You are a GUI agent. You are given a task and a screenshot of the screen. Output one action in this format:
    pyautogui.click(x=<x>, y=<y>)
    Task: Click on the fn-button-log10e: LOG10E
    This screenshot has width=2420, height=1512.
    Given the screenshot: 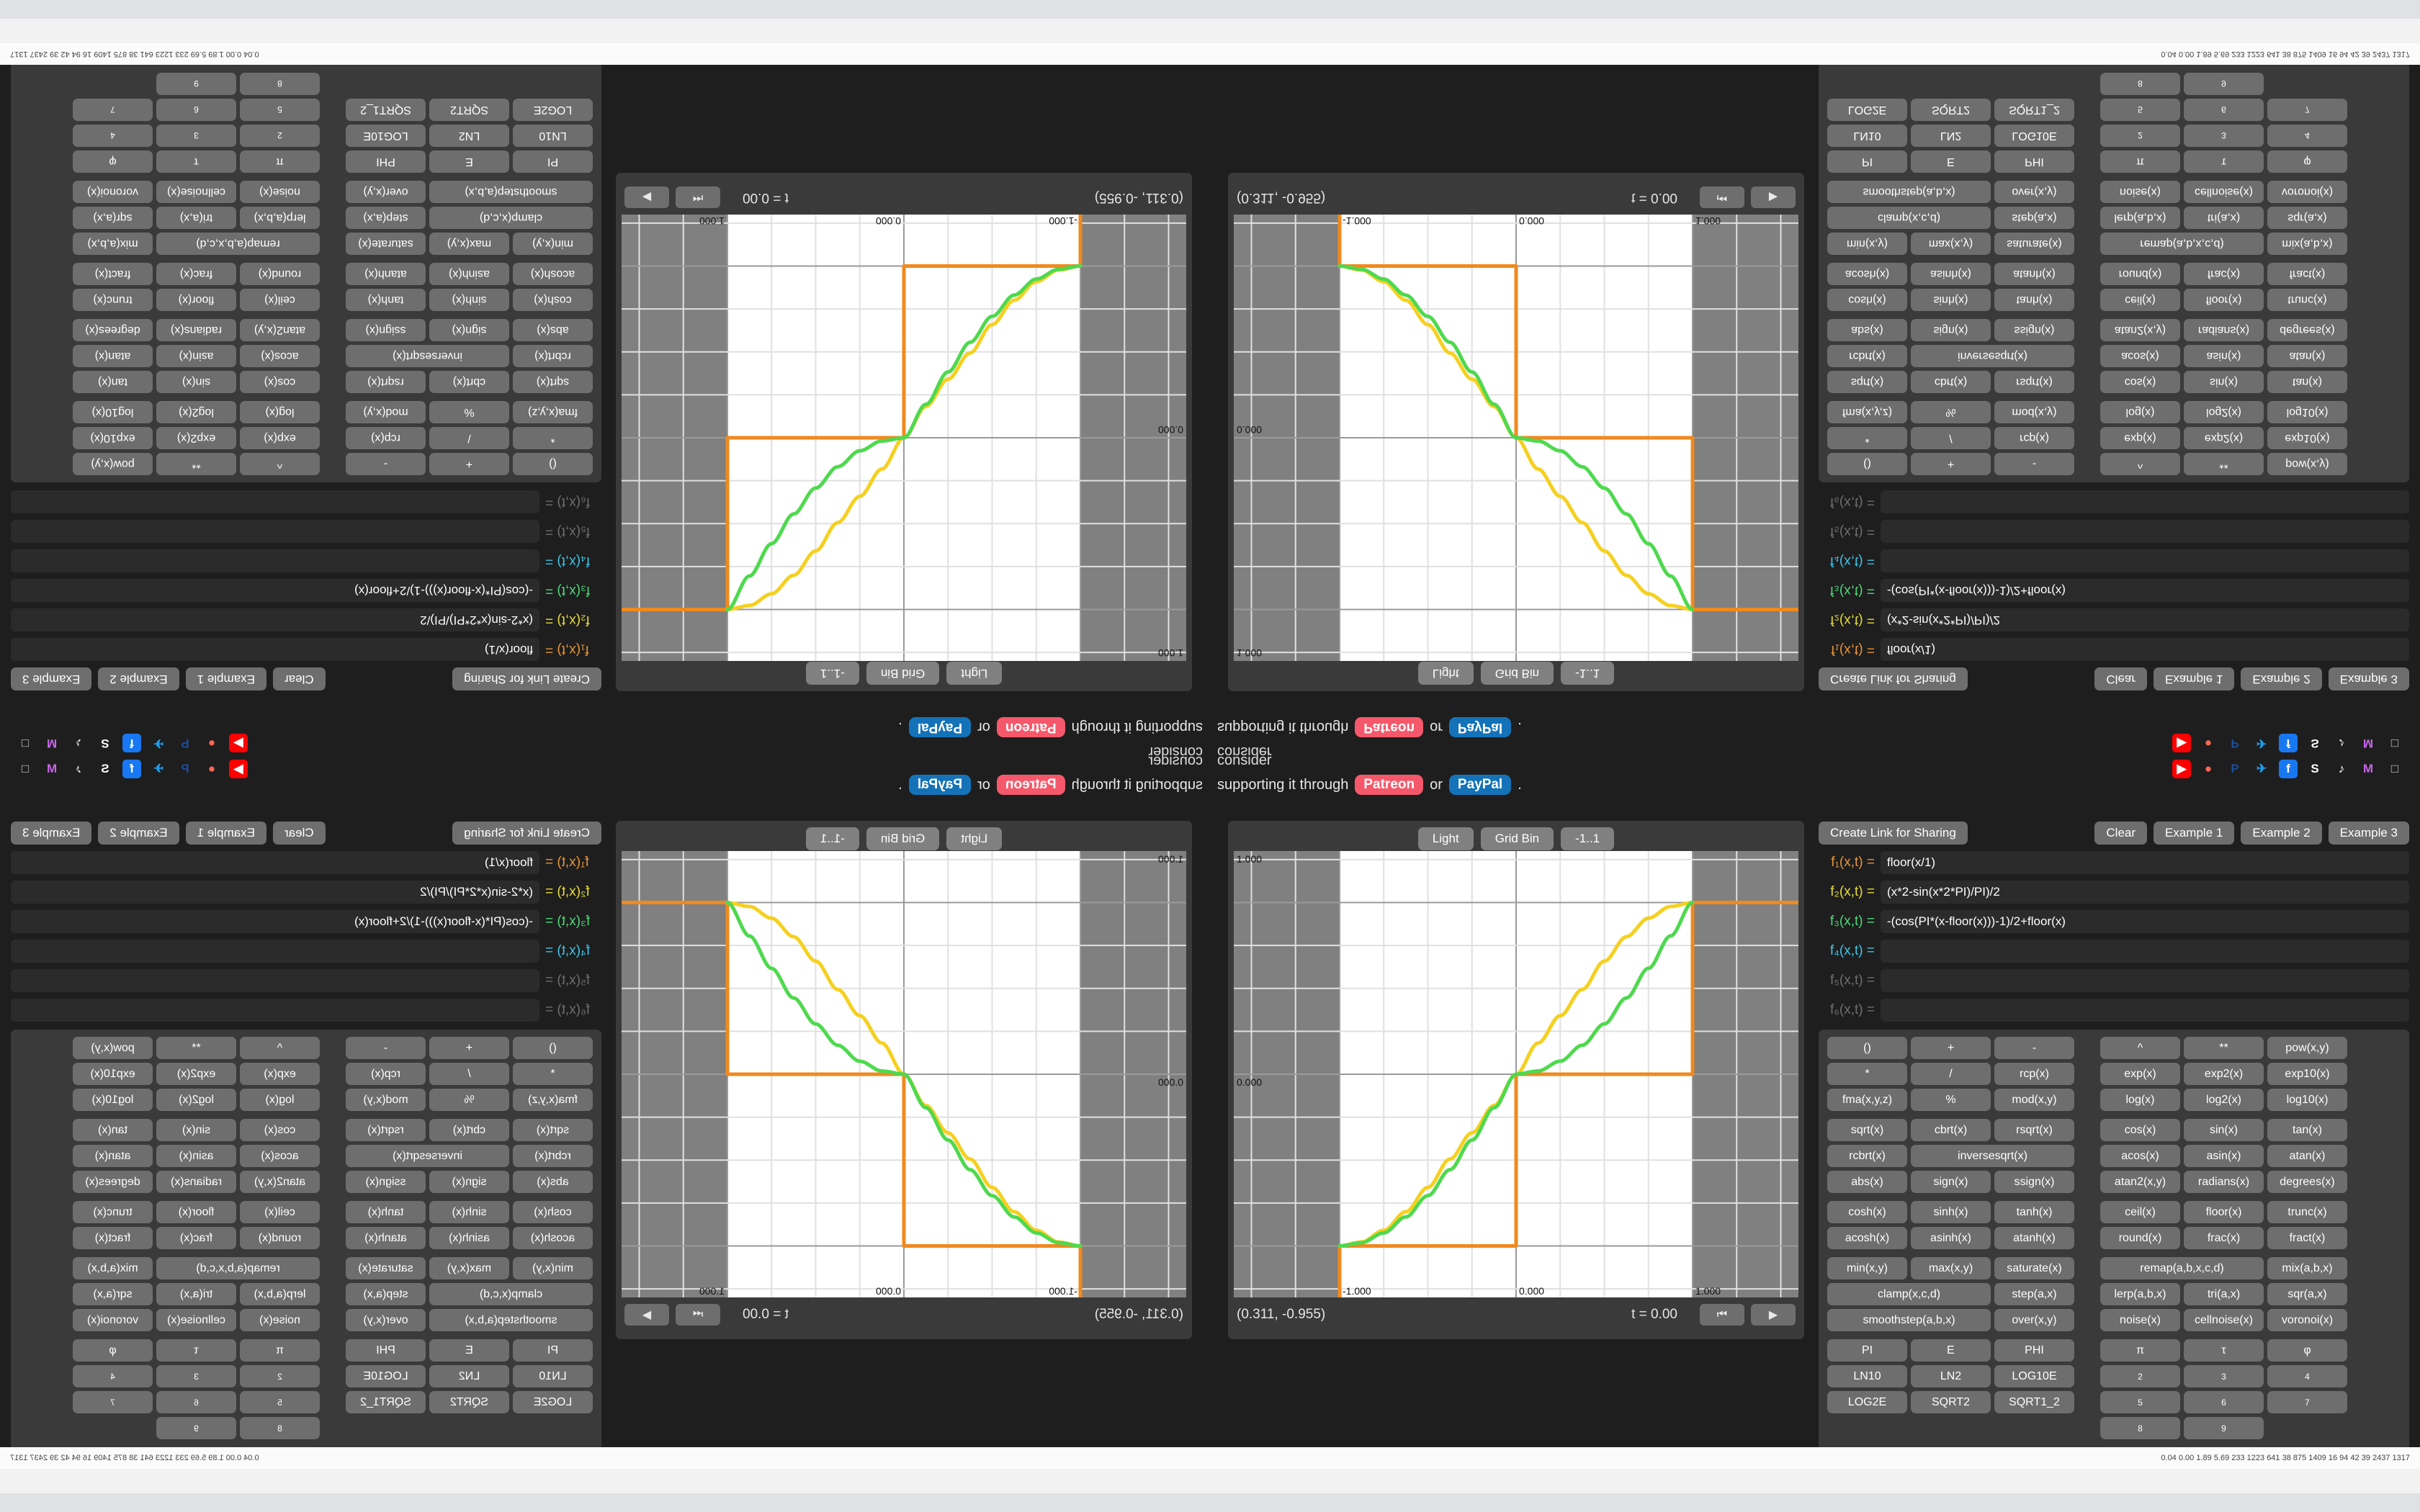 What is the action you would take?
    pyautogui.click(x=386, y=1376)
    